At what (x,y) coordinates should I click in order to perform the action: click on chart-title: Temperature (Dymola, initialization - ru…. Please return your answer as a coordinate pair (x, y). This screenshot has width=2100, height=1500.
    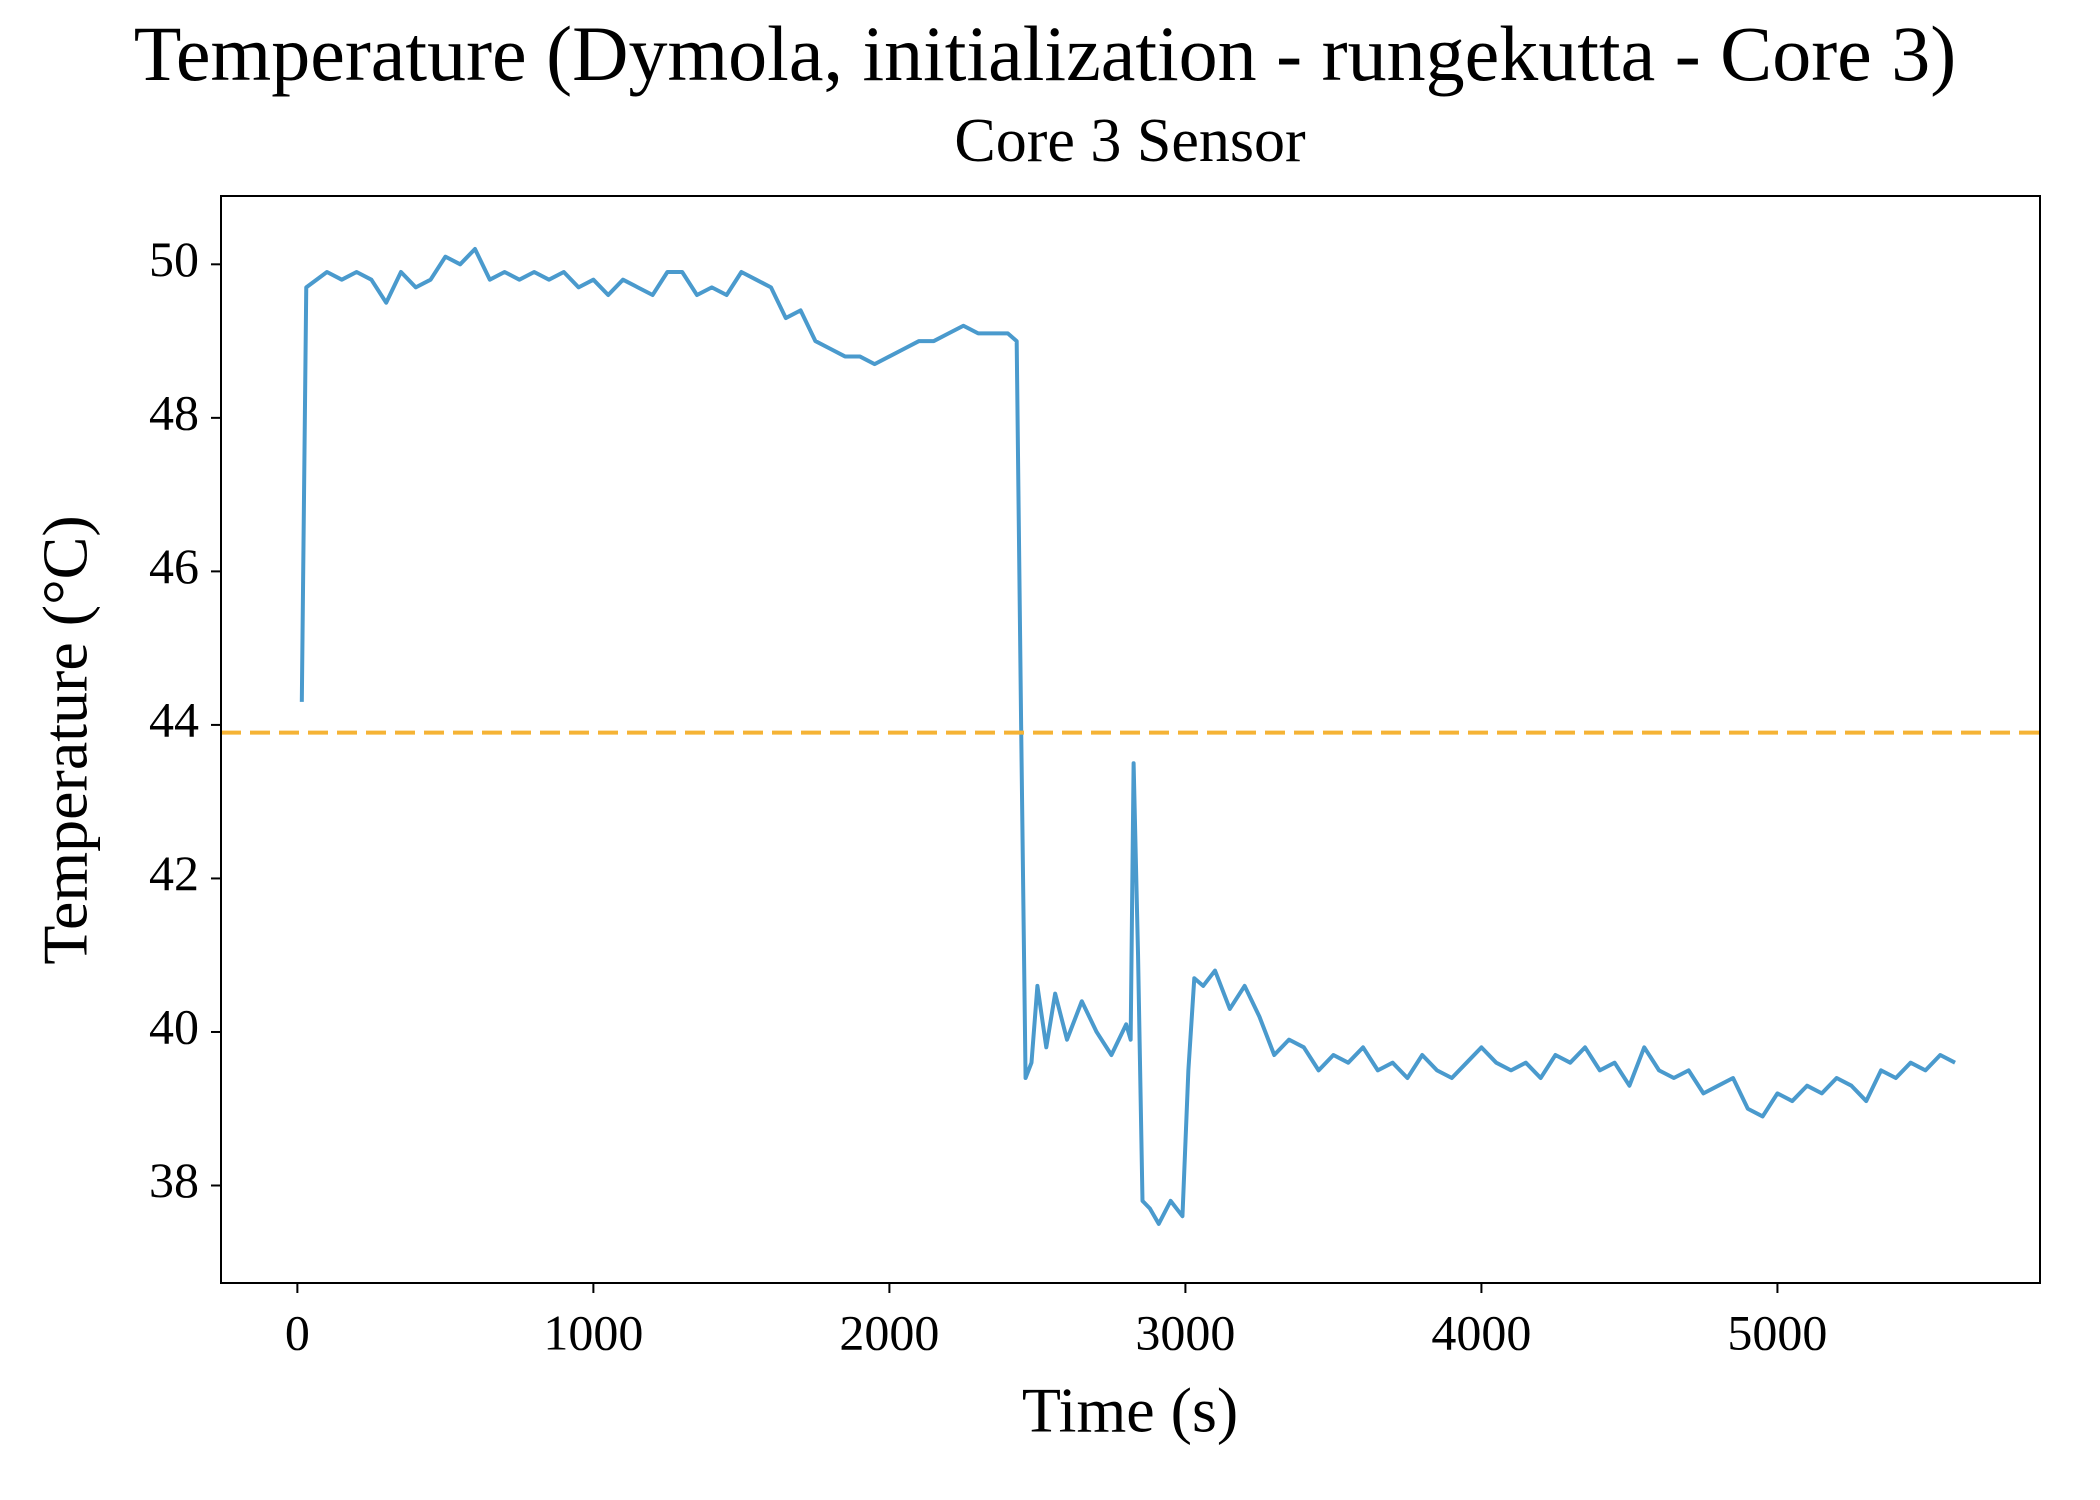
    Looking at the image, I should click on (1045, 53).